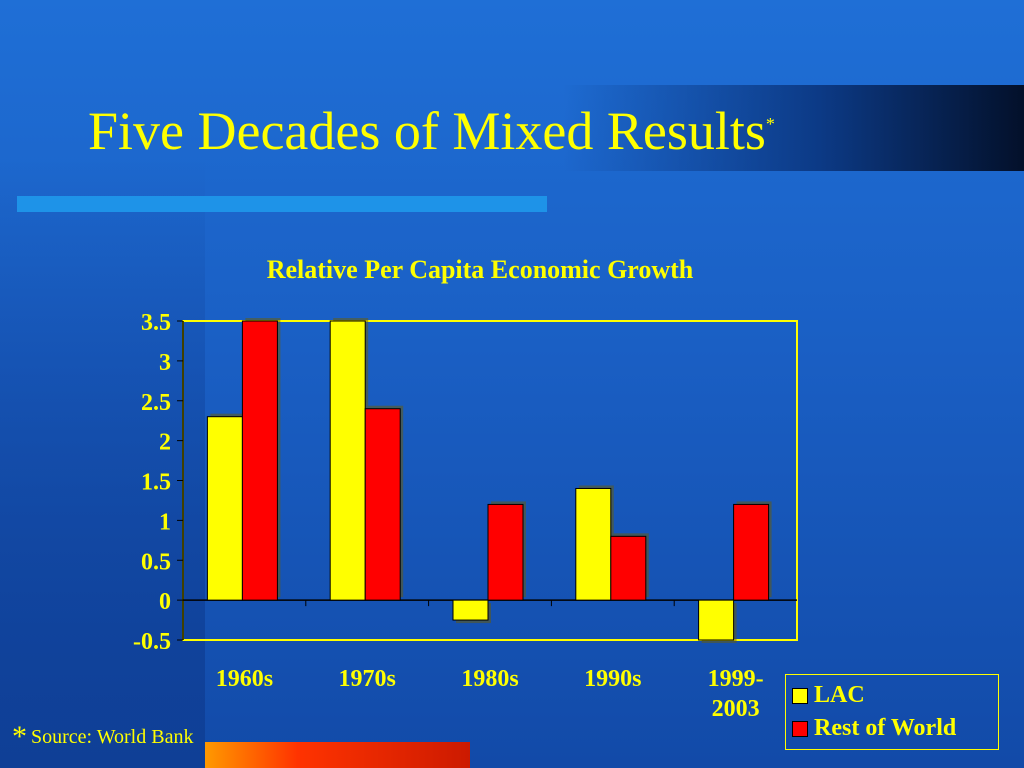  What do you see at coordinates (165, 602) in the screenshot?
I see `y-tick-label: 0` at bounding box center [165, 602].